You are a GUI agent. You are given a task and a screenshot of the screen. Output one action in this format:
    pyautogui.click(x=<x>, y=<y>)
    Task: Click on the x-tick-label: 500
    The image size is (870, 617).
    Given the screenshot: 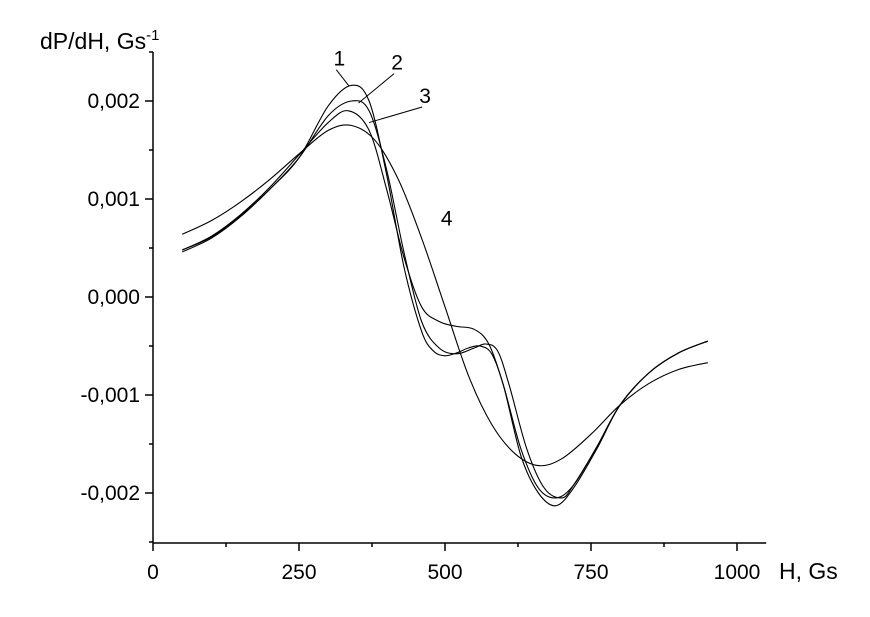 What is the action you would take?
    pyautogui.click(x=444, y=572)
    